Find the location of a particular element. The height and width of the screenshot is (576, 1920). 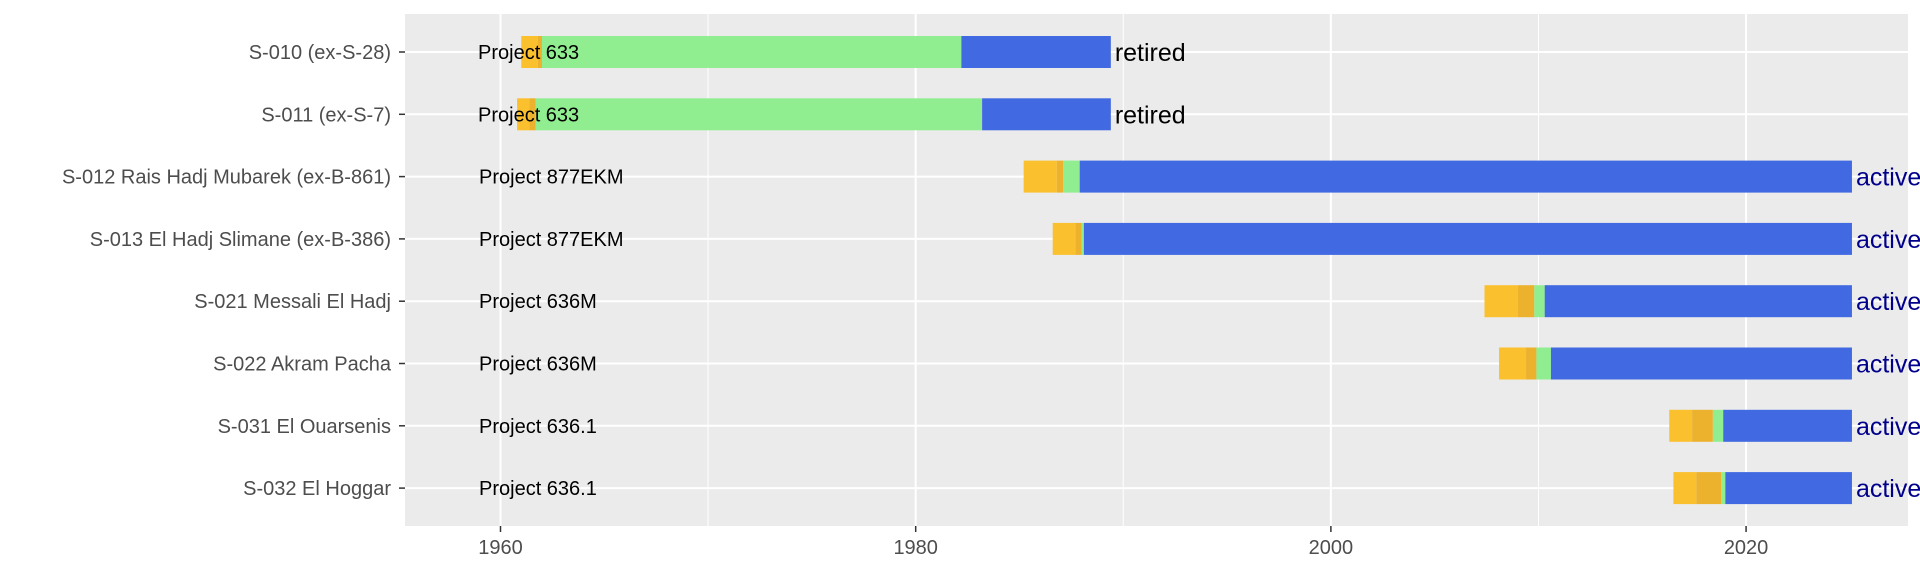

y-tick-label: S-010 (ex-S-28) is located at coordinates (320, 53).